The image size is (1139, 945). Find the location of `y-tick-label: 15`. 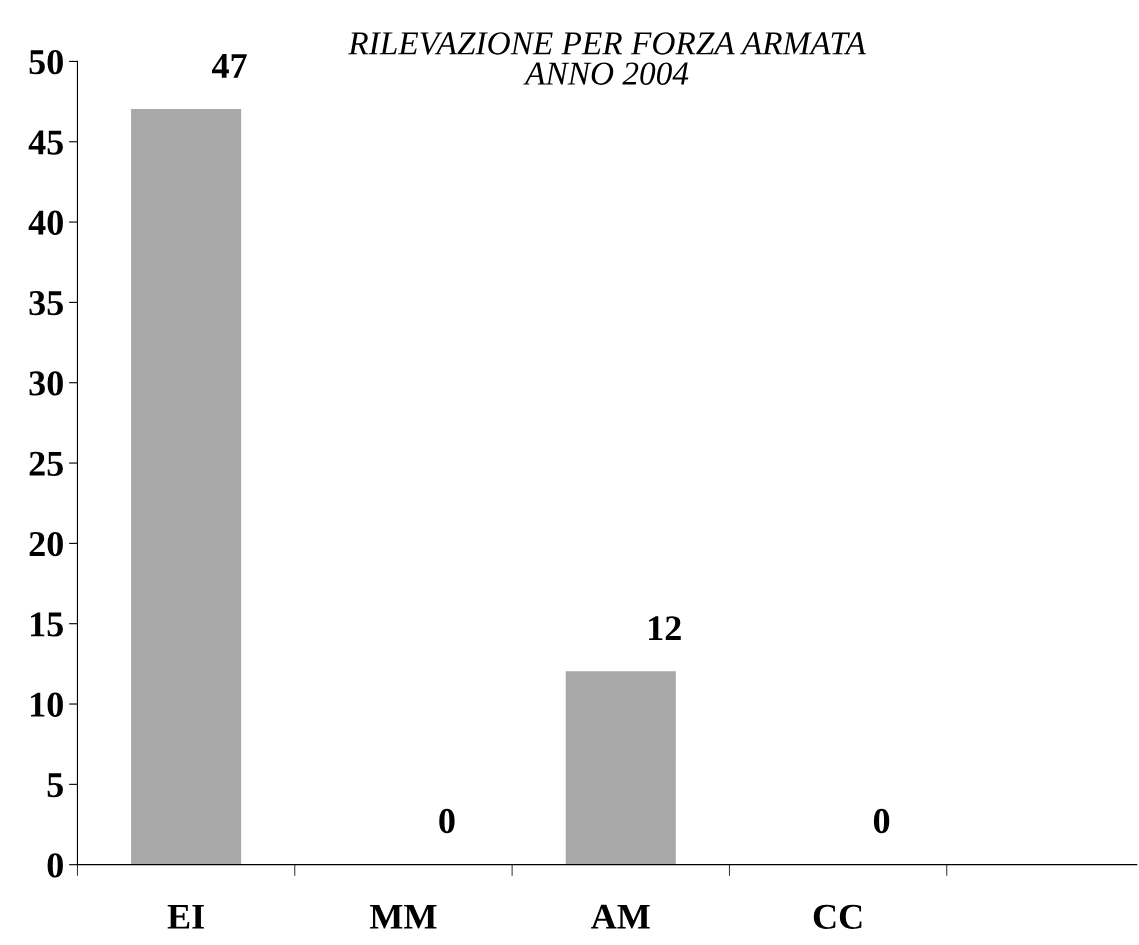

y-tick-label: 15 is located at coordinates (47, 624).